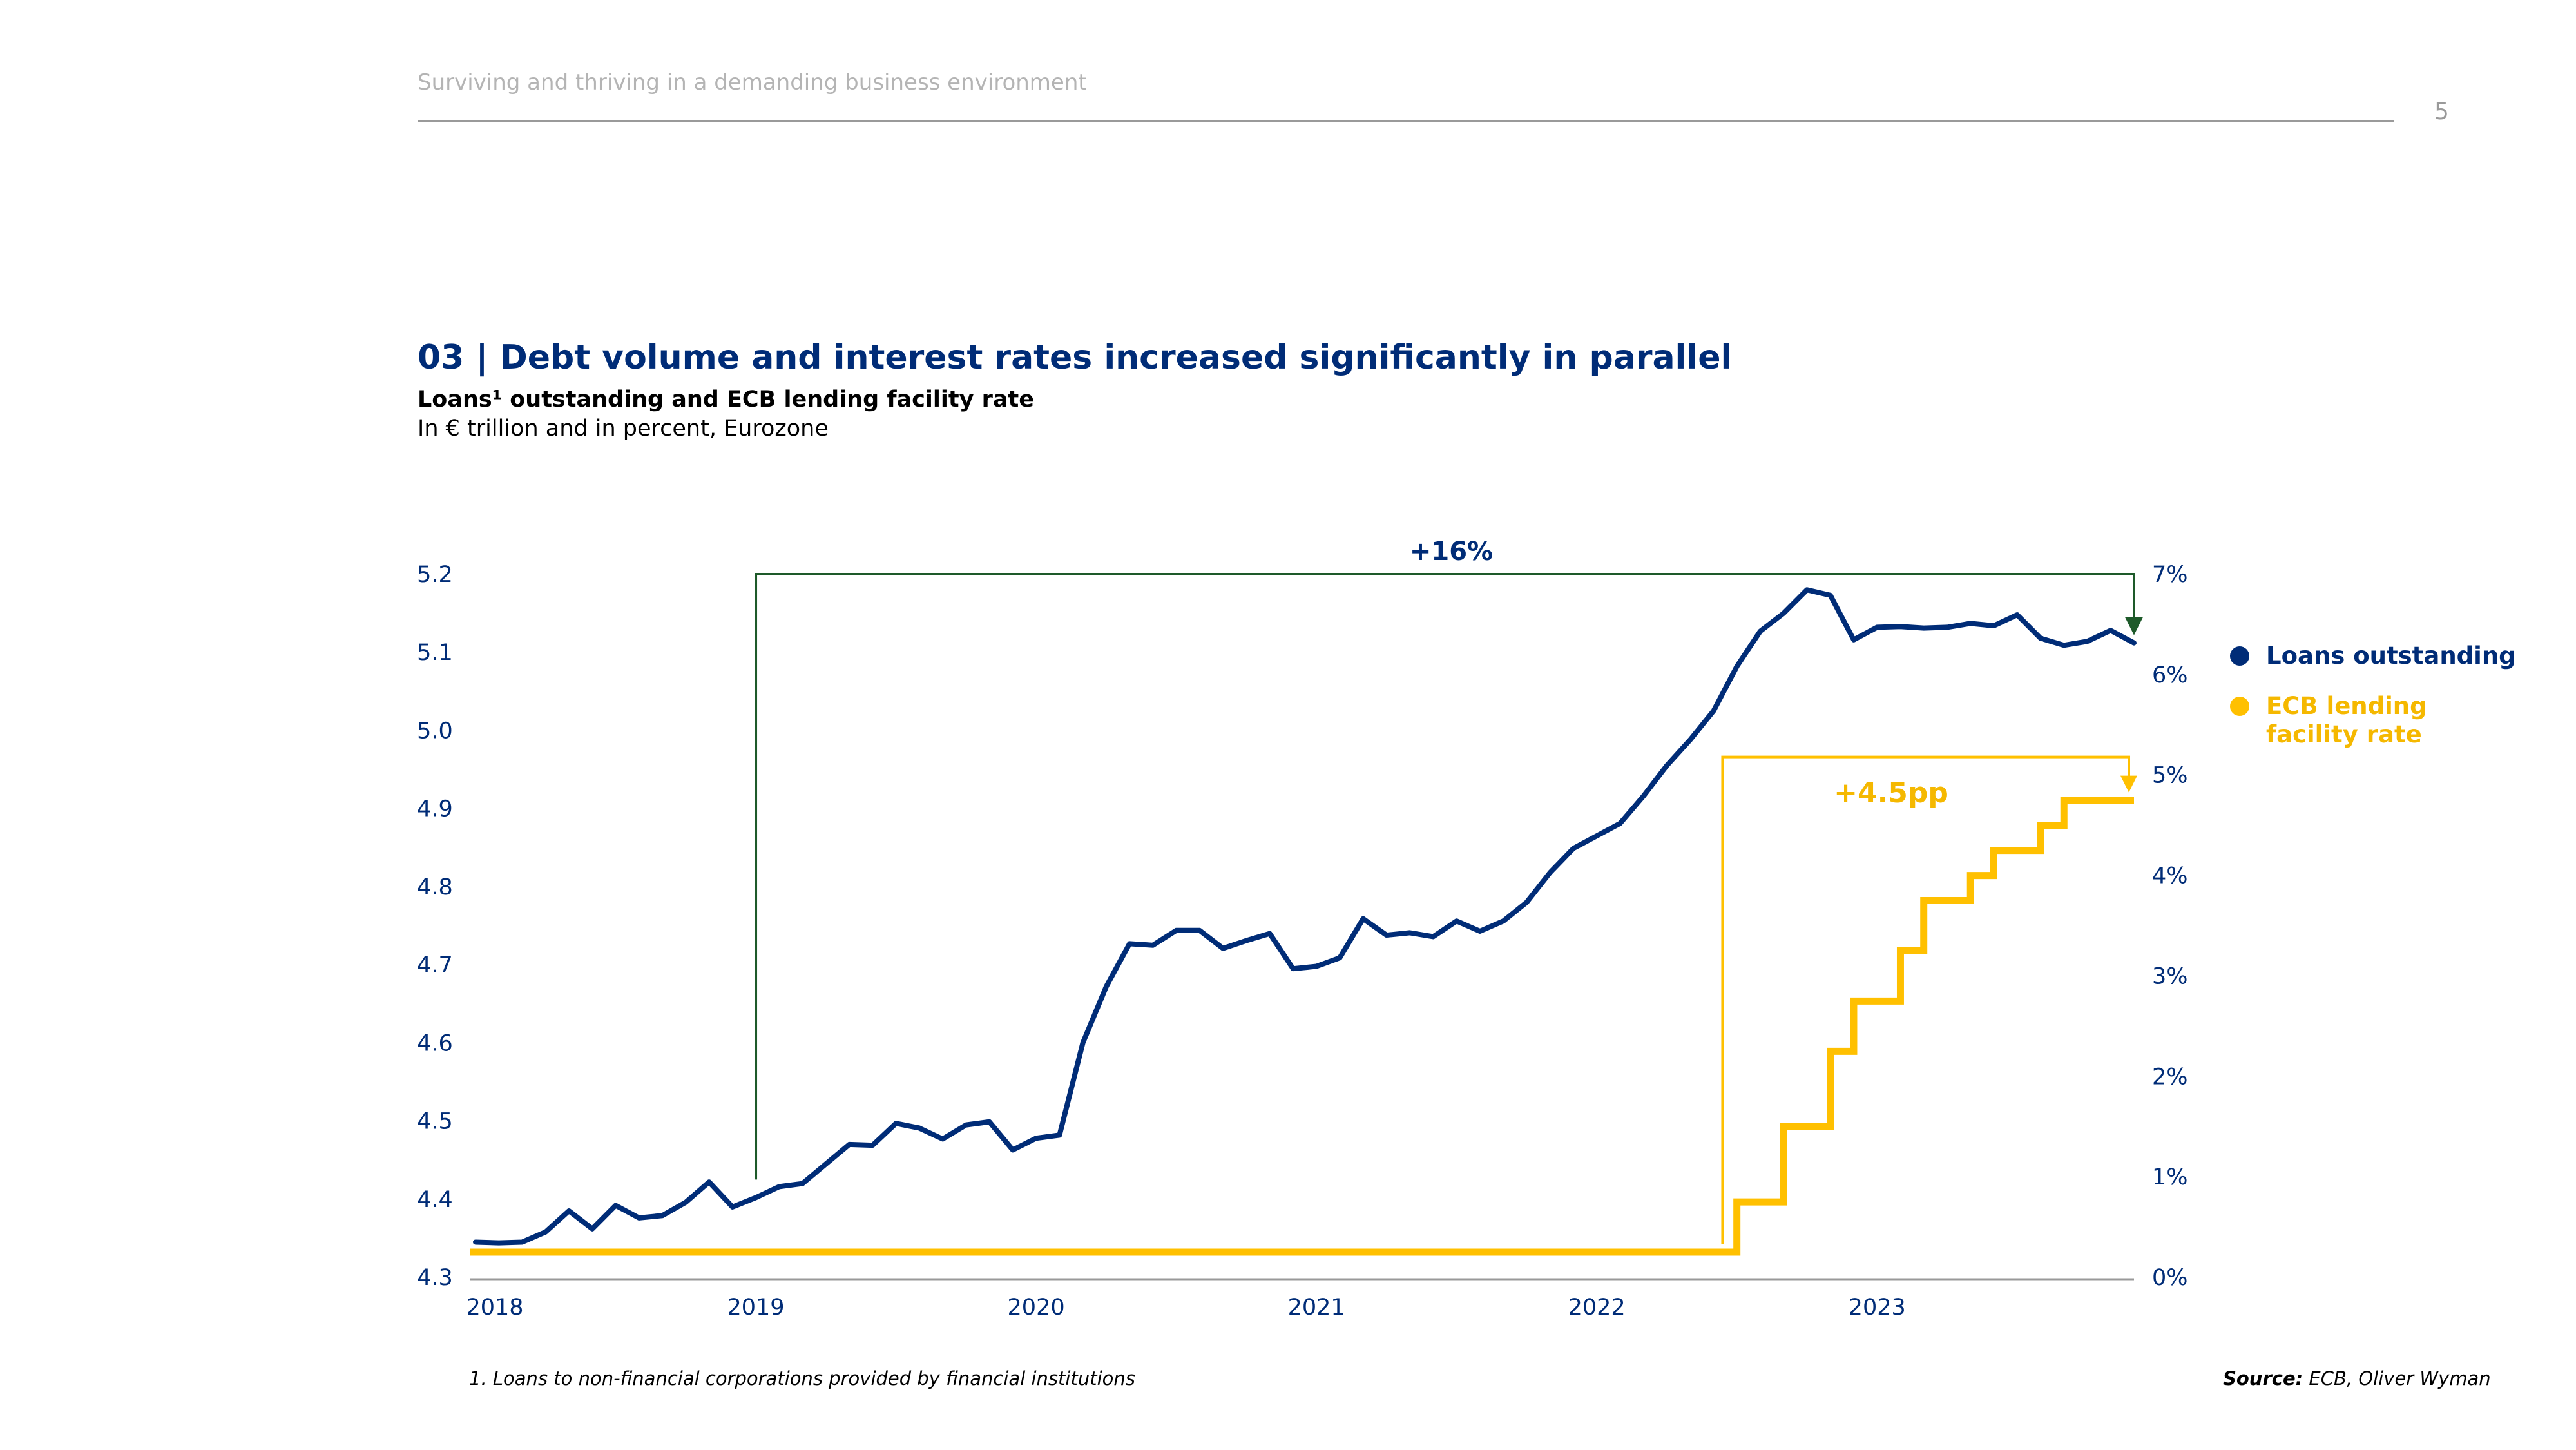 The height and width of the screenshot is (1450, 2576). What do you see at coordinates (1451, 551) in the screenshot?
I see `loans-change-label: +16%` at bounding box center [1451, 551].